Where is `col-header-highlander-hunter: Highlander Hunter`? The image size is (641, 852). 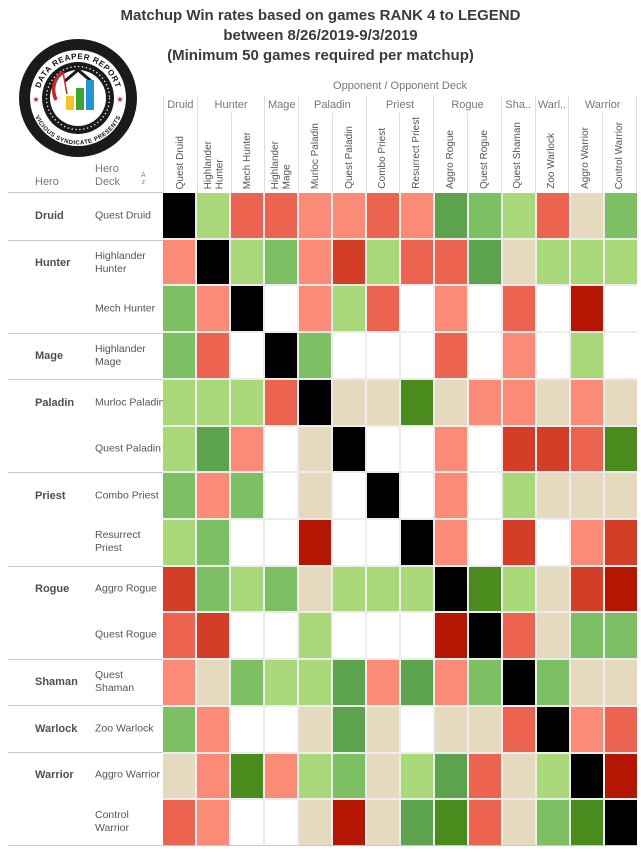 col-header-highlander-hunter: Highlander Hunter is located at coordinates (215, 153).